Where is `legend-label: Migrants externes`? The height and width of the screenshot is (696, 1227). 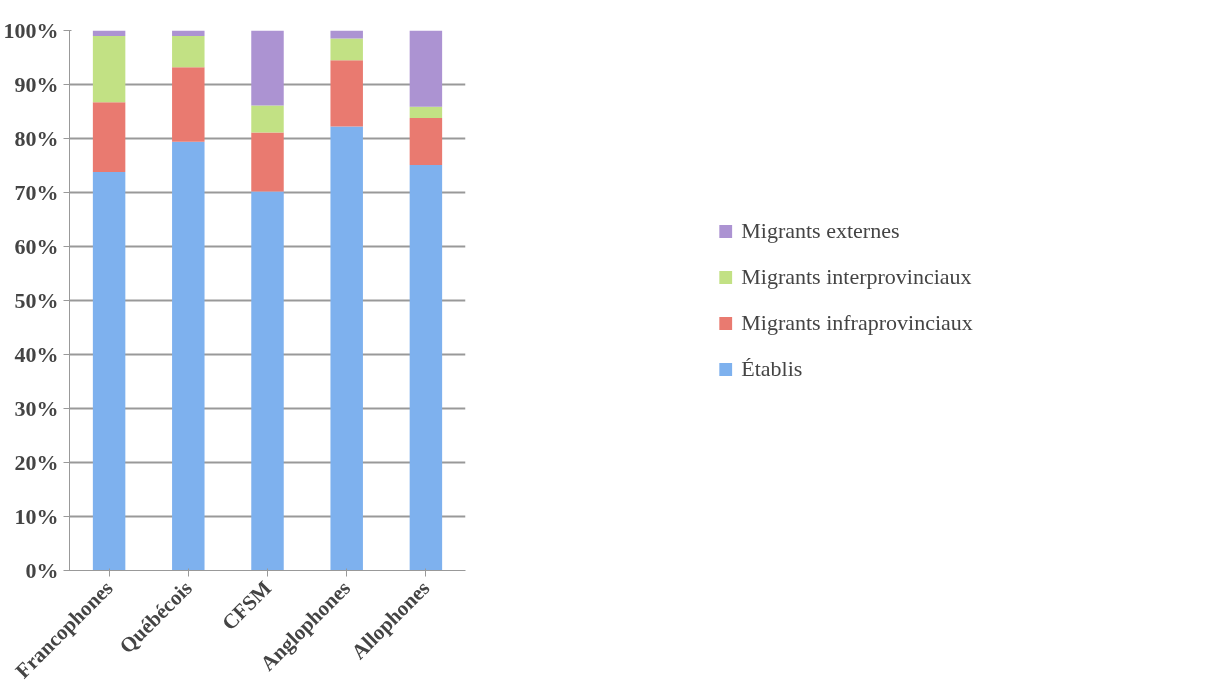 legend-label: Migrants externes is located at coordinates (820, 231).